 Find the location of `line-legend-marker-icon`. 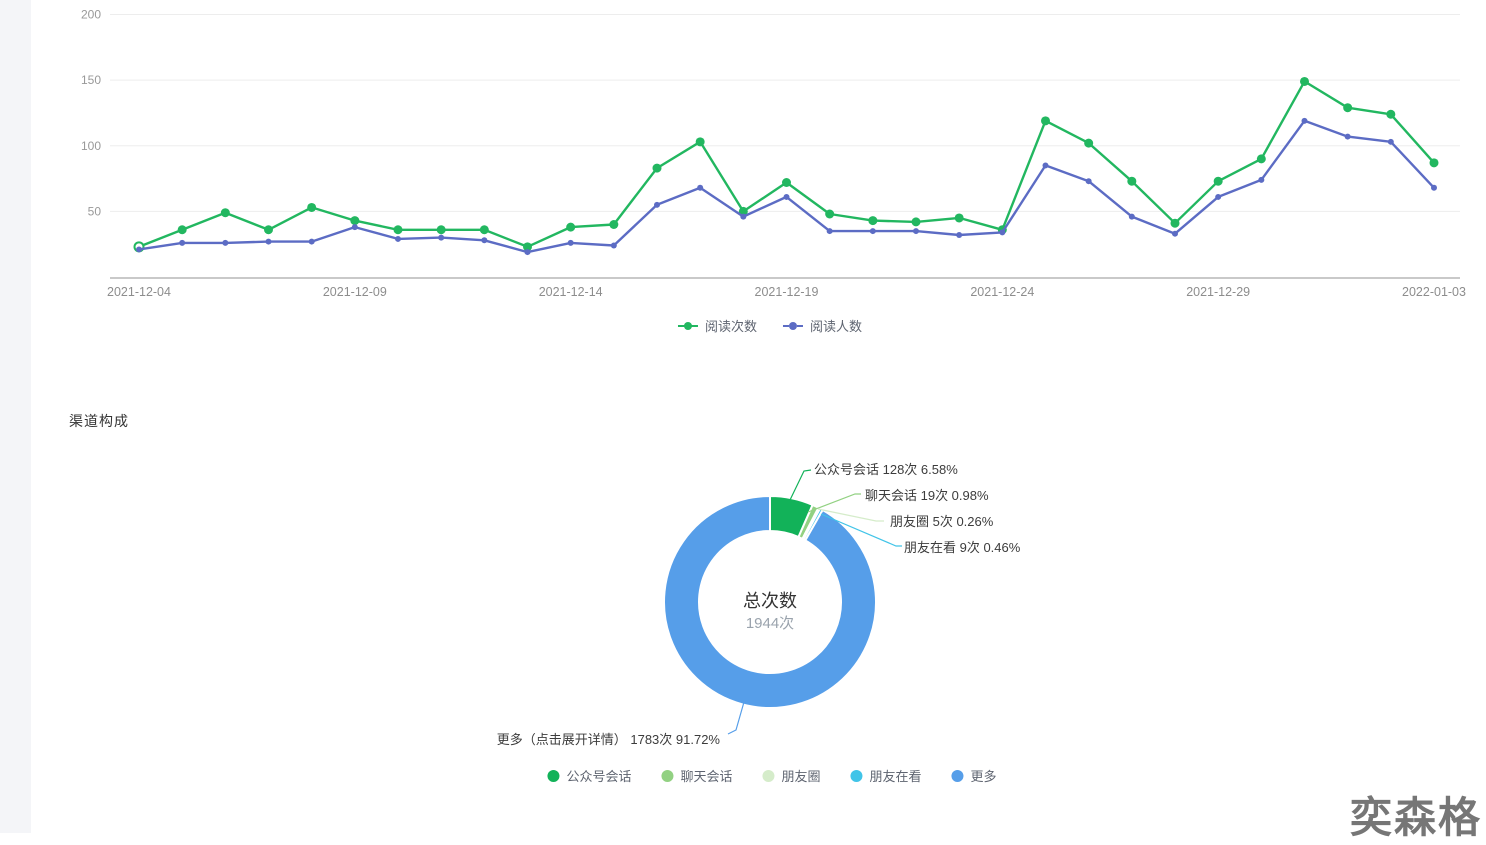

line-legend-marker-icon is located at coordinates (687, 326).